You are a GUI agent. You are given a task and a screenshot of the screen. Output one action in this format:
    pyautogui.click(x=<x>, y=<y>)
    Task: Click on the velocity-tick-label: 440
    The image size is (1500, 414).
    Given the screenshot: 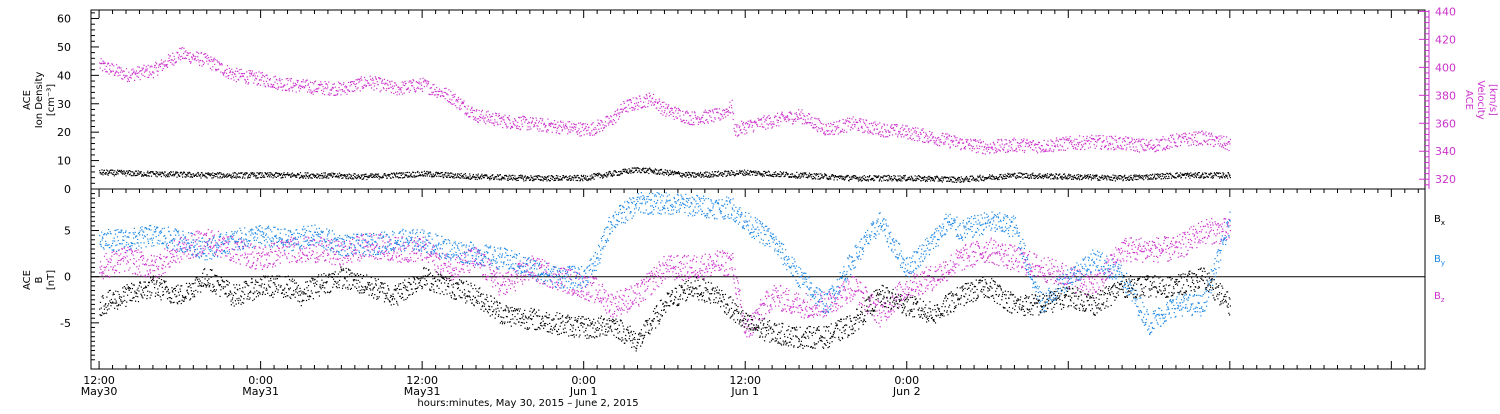 What is the action you would take?
    pyautogui.click(x=1445, y=11)
    